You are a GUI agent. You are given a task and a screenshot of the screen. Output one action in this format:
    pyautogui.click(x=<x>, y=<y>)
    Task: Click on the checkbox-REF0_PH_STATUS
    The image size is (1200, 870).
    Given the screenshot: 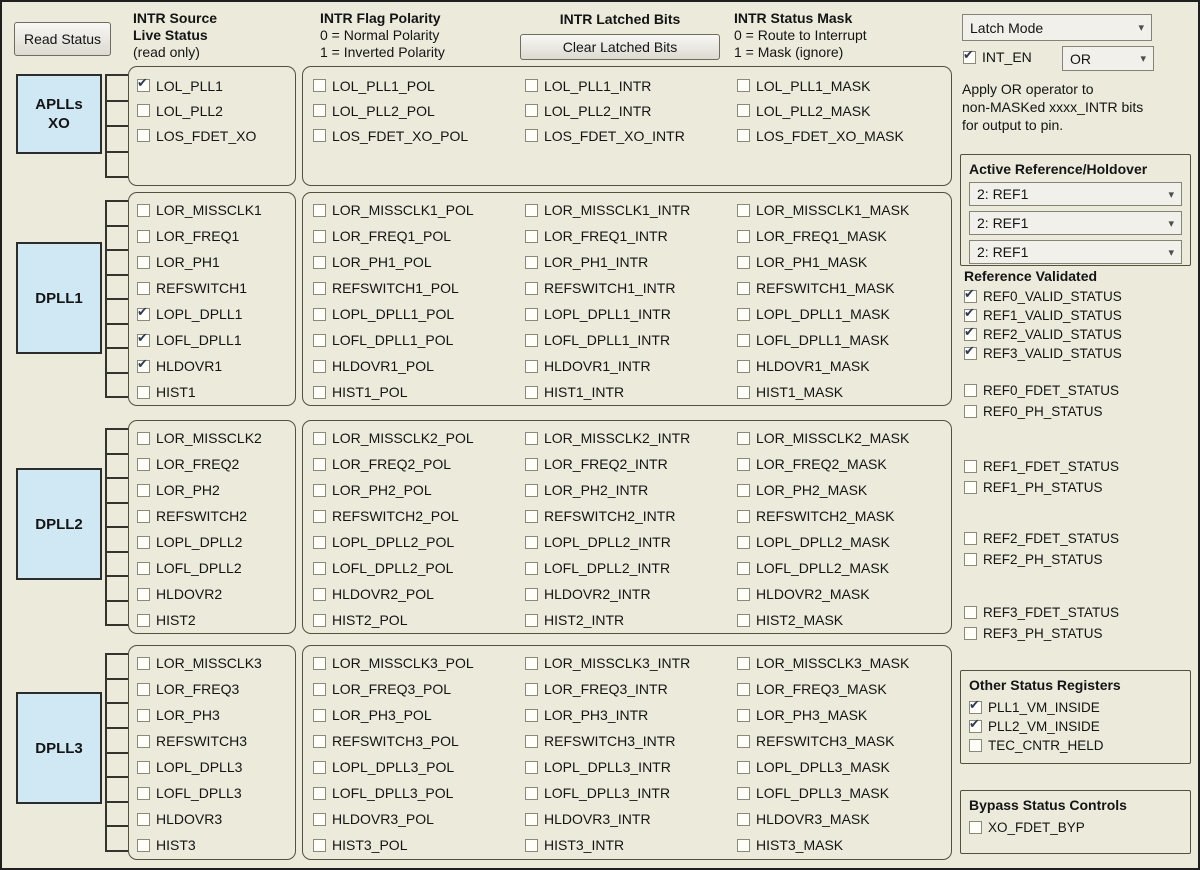 What is the action you would take?
    pyautogui.click(x=970, y=411)
    